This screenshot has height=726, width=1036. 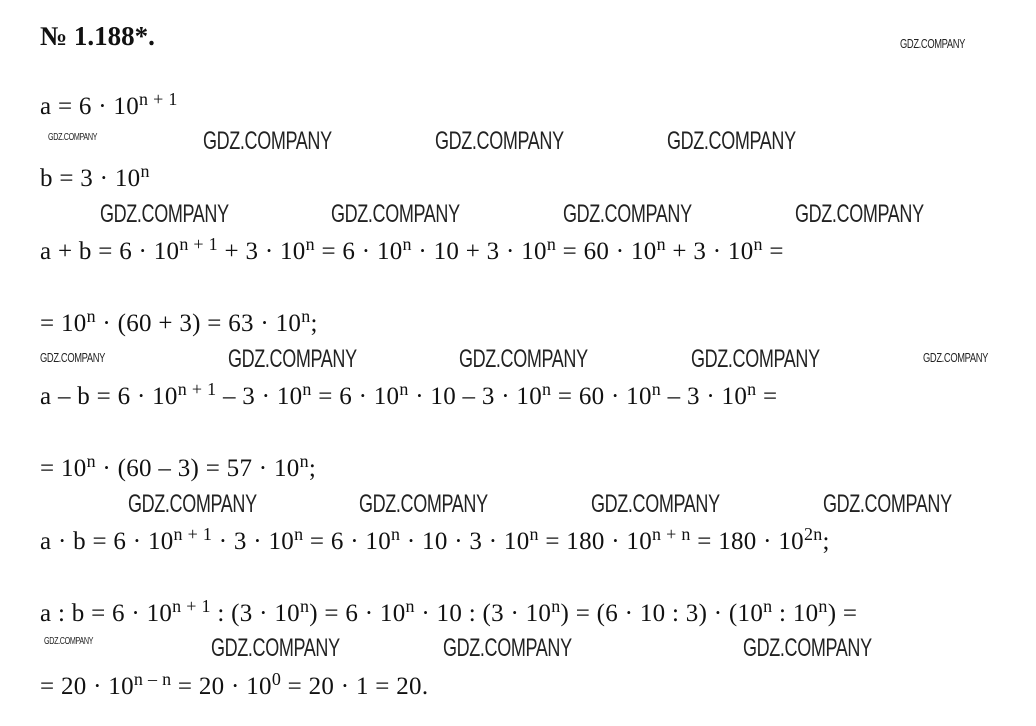 What do you see at coordinates (107, 541) in the screenshot?
I see `expression-text: a · b = 6 · 10` at bounding box center [107, 541].